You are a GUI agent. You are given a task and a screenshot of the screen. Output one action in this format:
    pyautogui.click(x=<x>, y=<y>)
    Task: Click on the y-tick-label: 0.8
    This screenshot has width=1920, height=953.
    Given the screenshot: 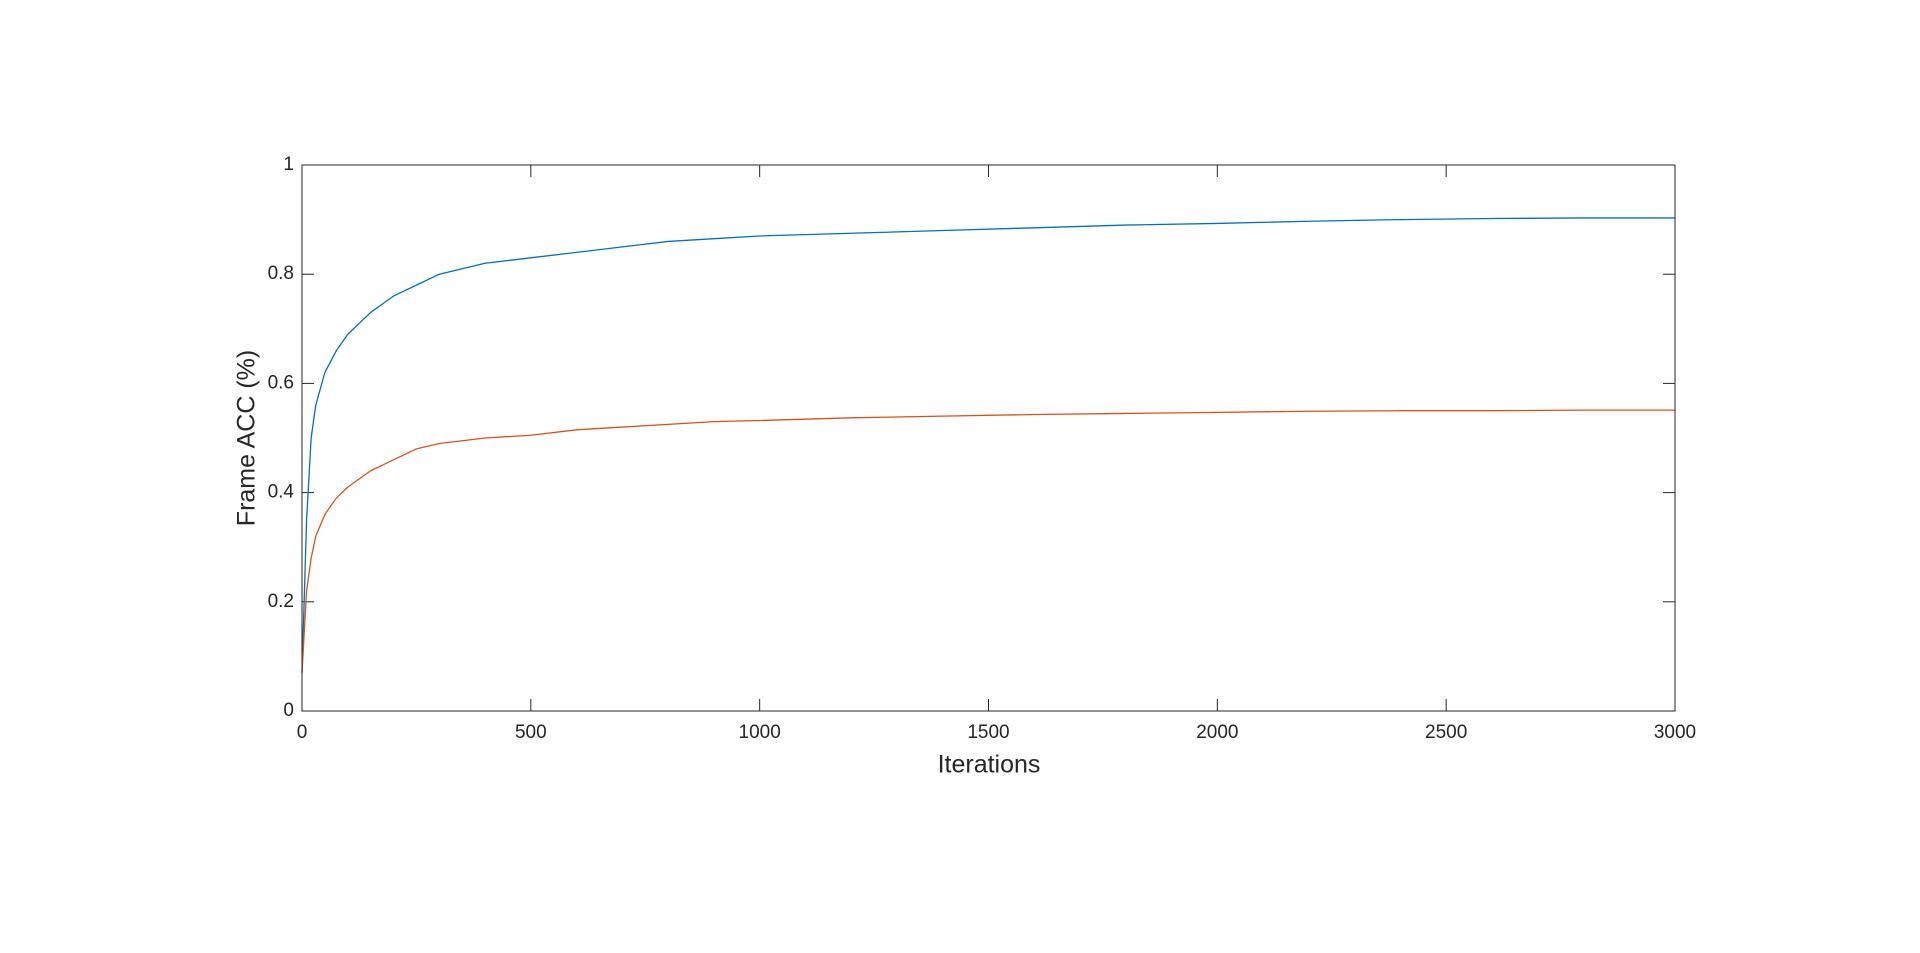 What is the action you would take?
    pyautogui.click(x=281, y=273)
    